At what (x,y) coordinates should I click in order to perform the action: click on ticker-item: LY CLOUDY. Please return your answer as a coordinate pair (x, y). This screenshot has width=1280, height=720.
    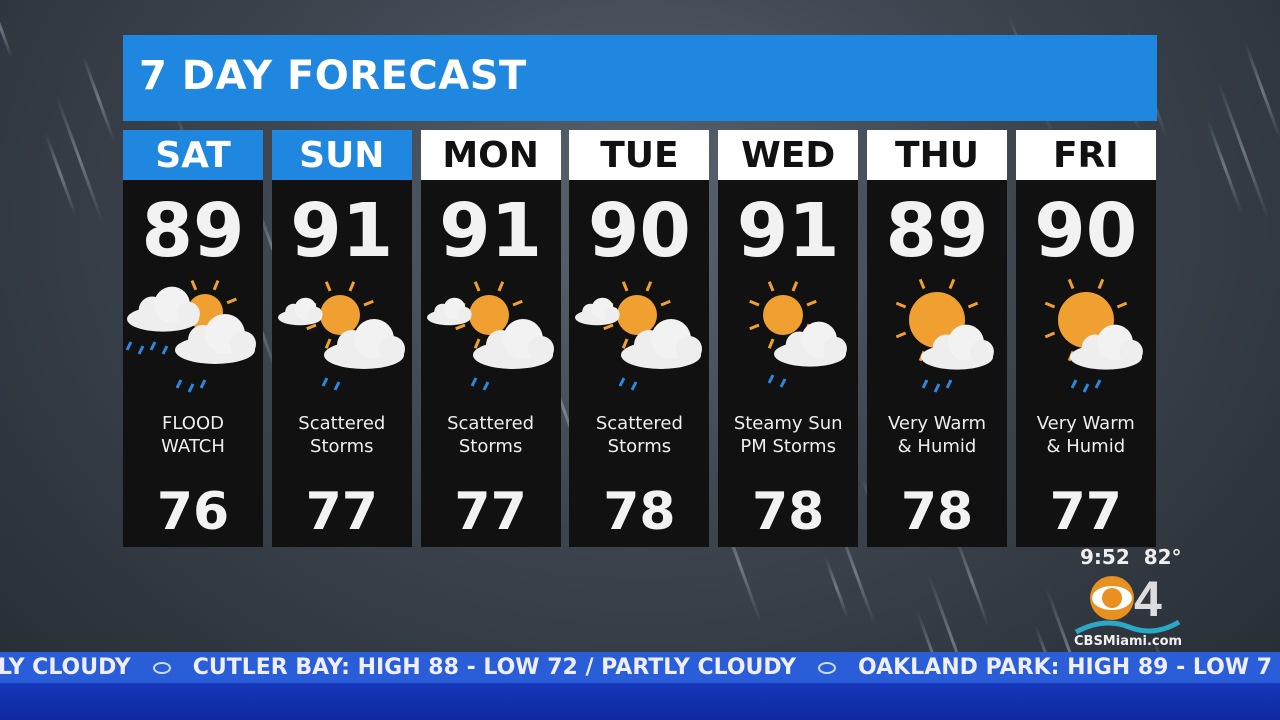
    Looking at the image, I should click on (65, 667).